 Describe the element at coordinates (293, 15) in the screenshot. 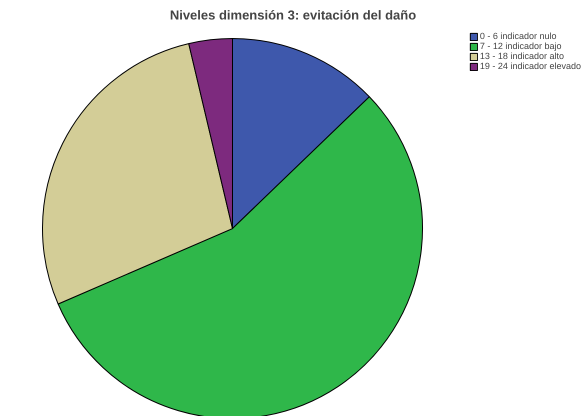

I see `chart-title: Niveles dimensión 3: evitación del daño` at that location.